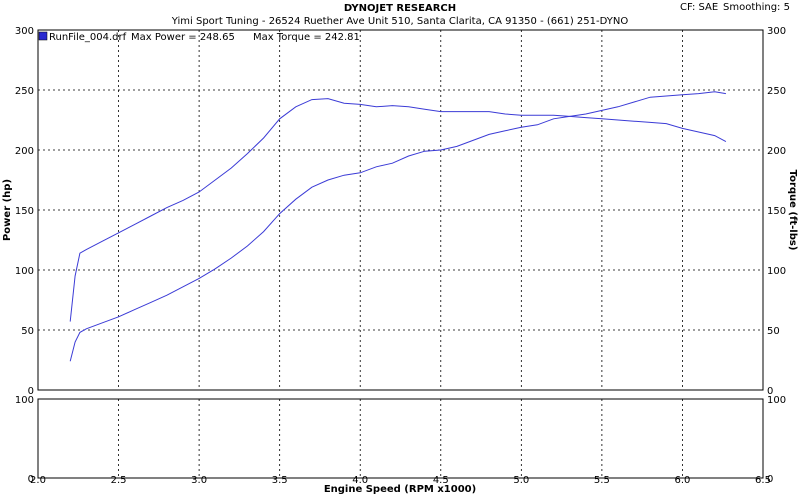  Describe the element at coordinates (24, 31) in the screenshot. I see `y-tick-label: 300` at that location.